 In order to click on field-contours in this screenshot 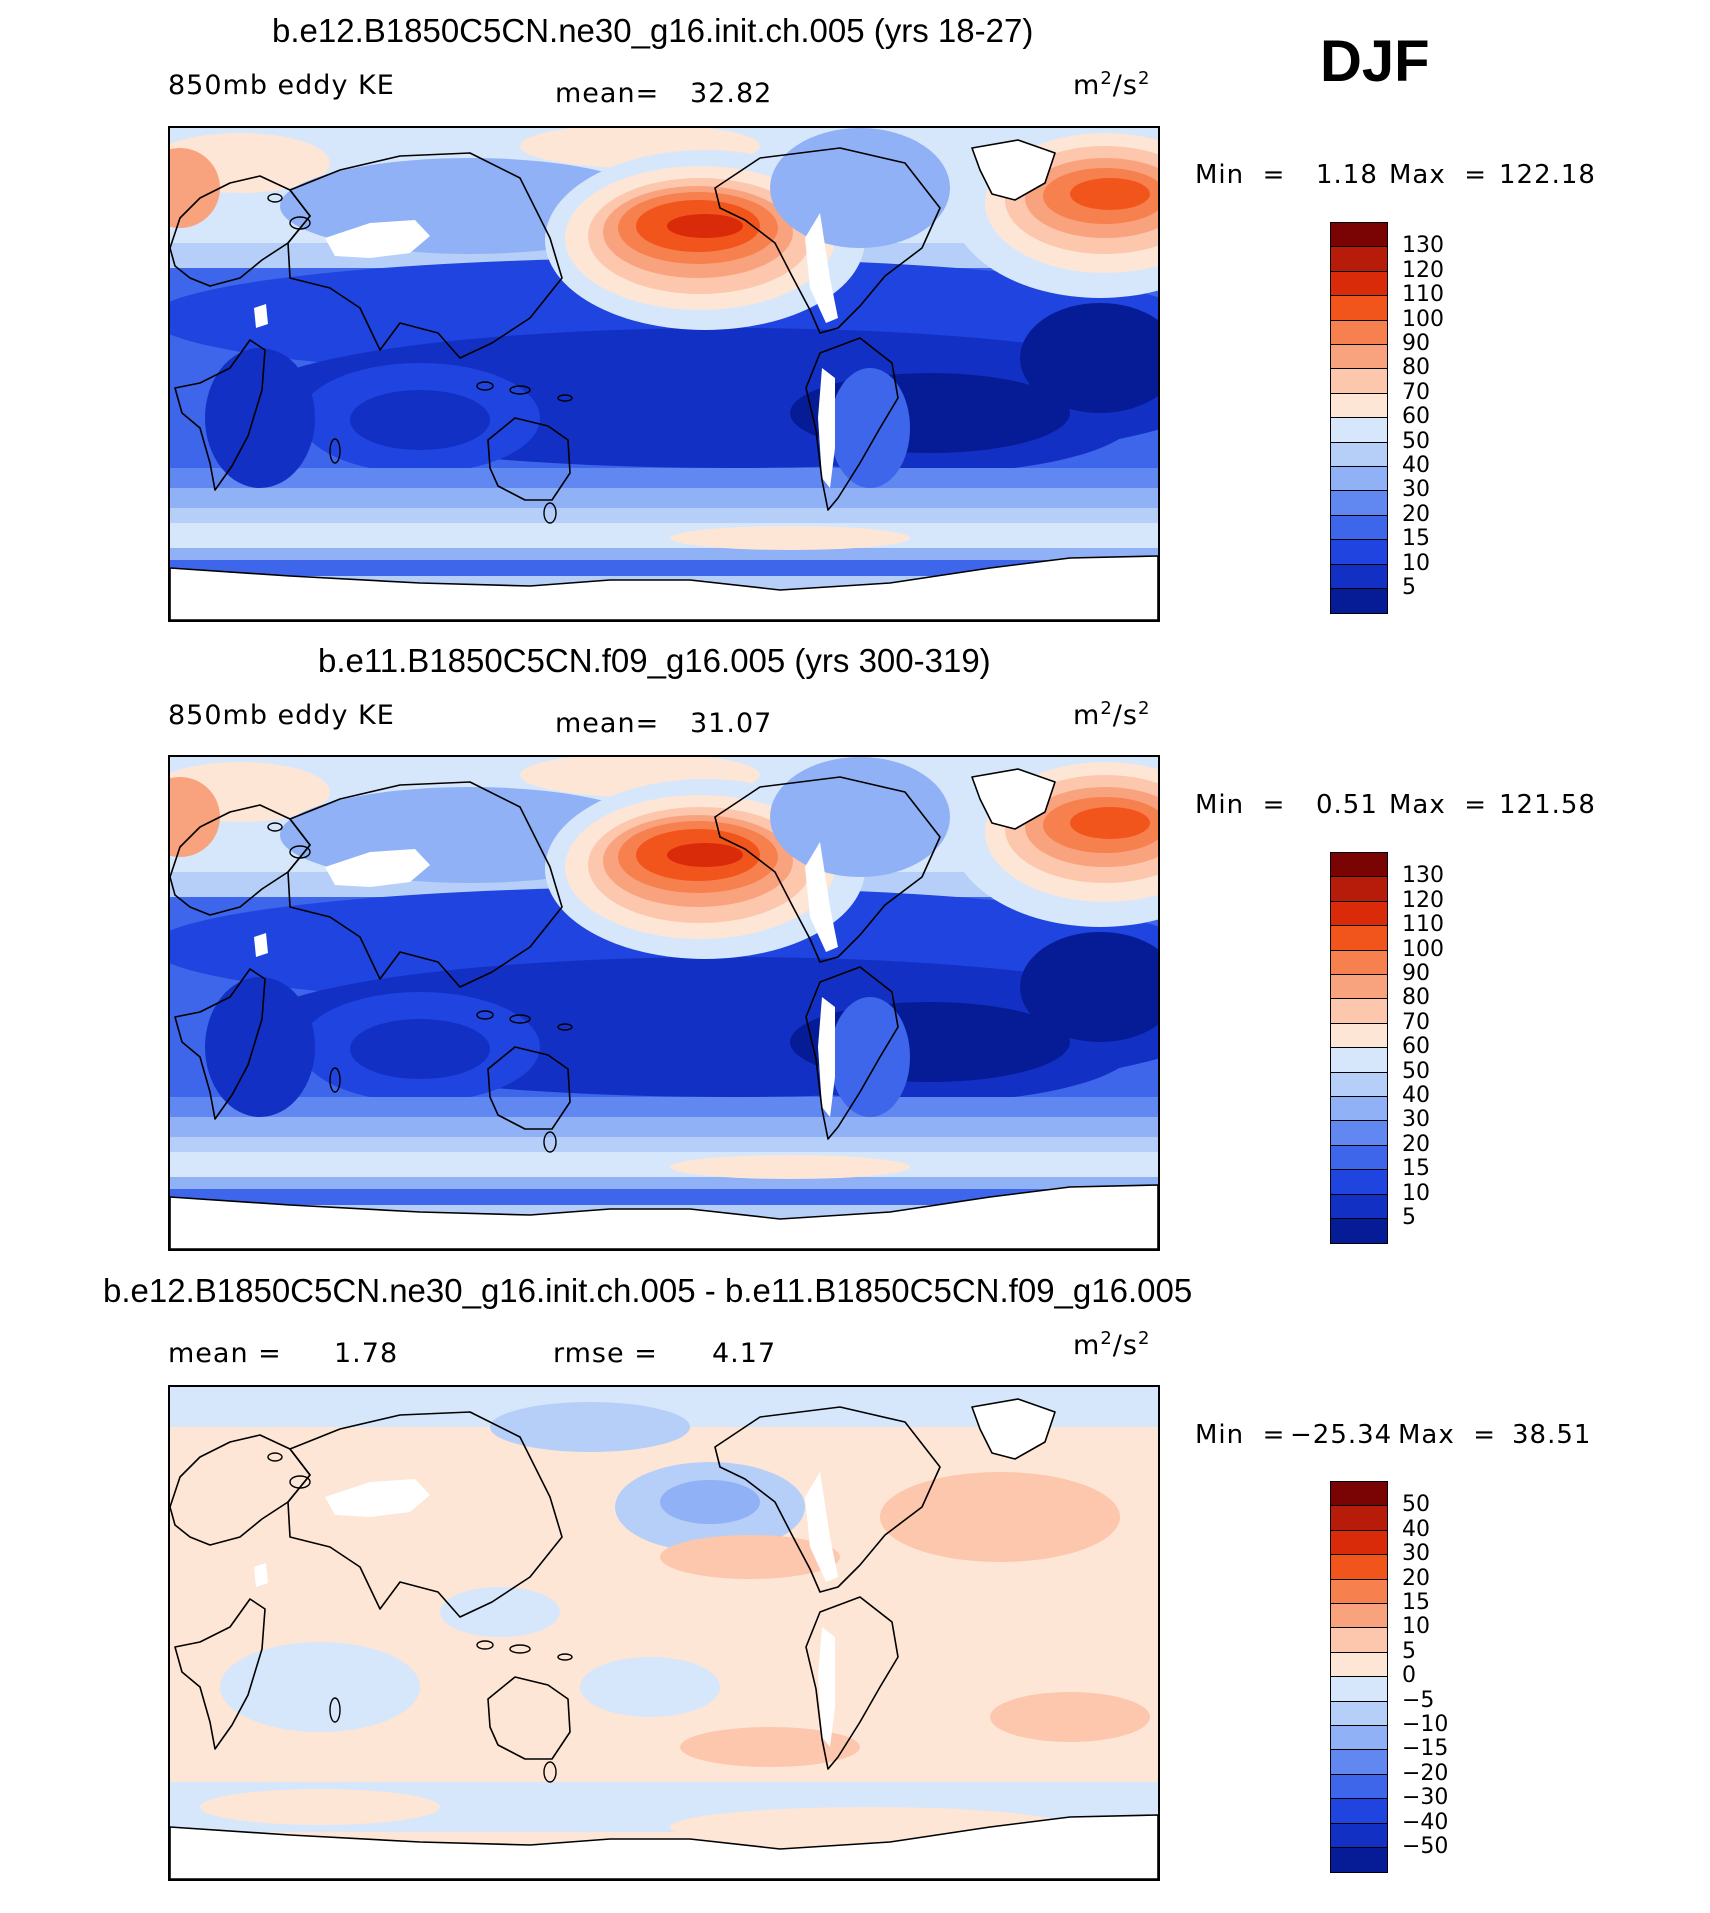, I will do `click(664, 374)`.